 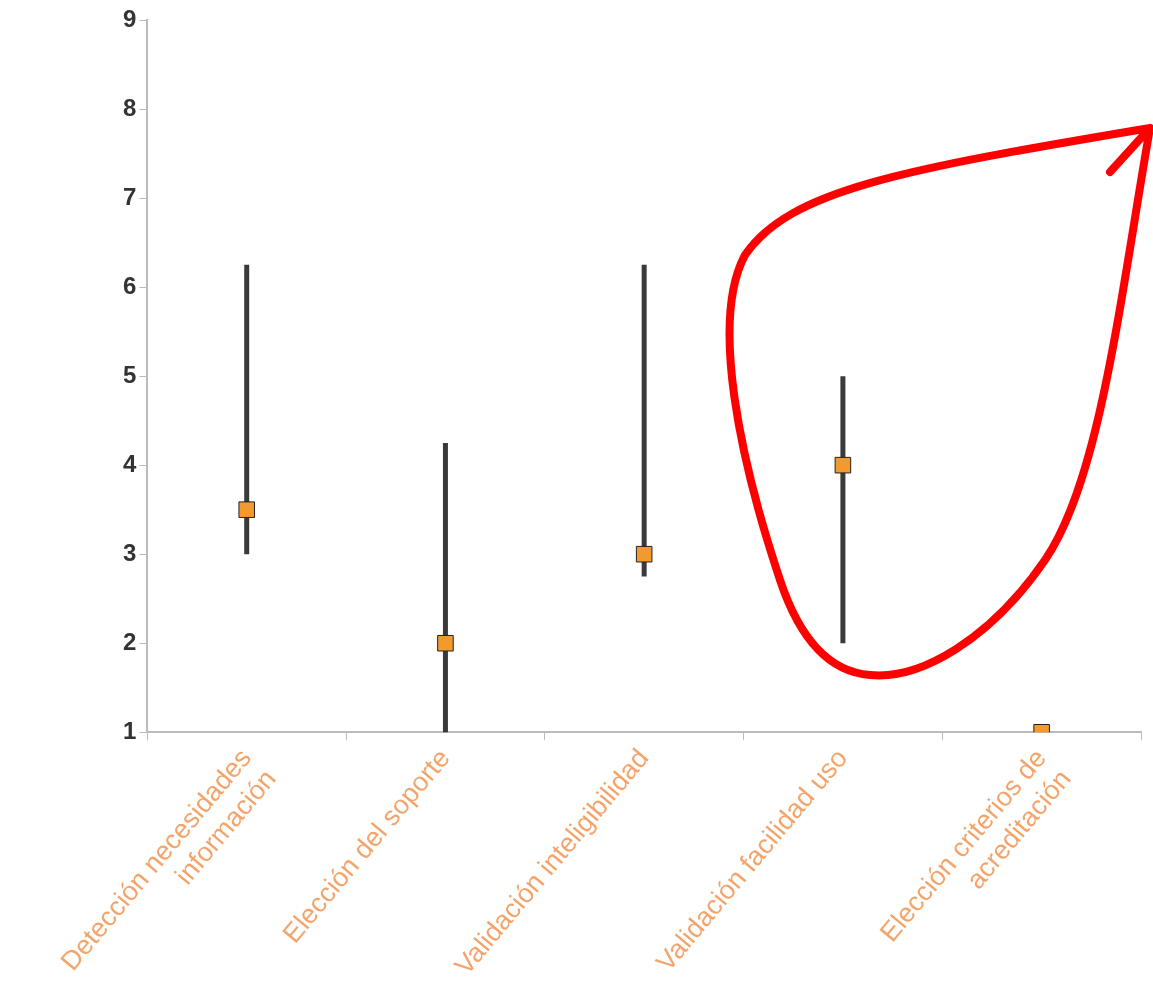 What do you see at coordinates (129, 18) in the screenshot?
I see `y-tick-label: 9` at bounding box center [129, 18].